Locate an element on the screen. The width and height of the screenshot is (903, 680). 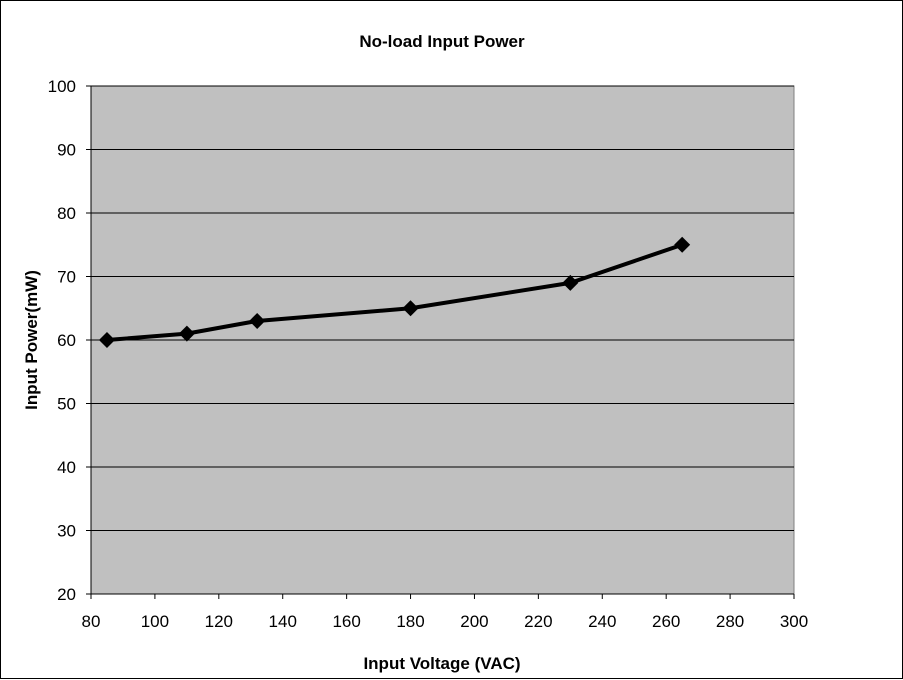
y-tick-label: 60 is located at coordinates (66, 340).